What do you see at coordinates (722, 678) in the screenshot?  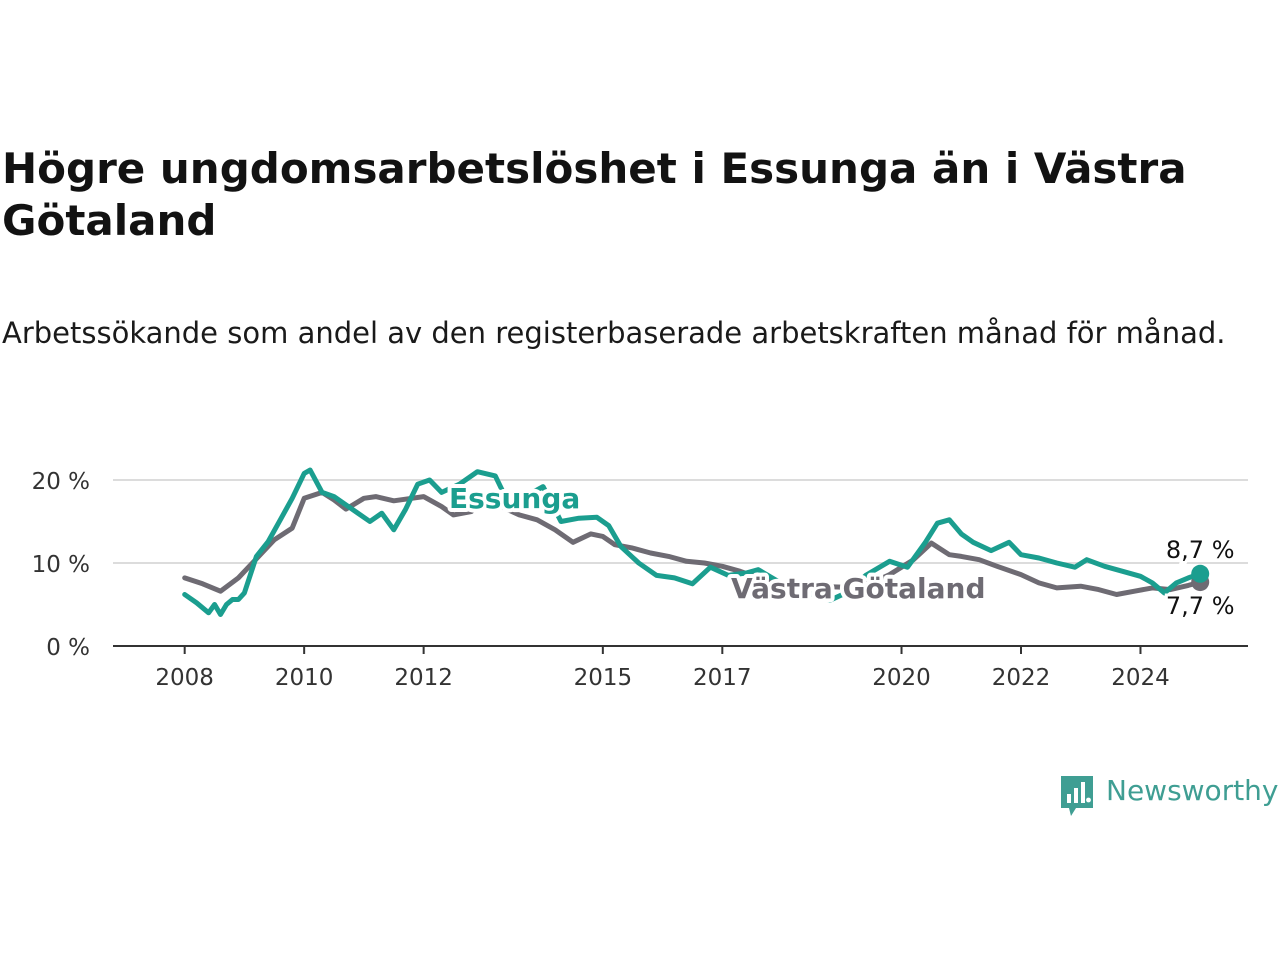 I see `x-tick-label: 2017` at bounding box center [722, 678].